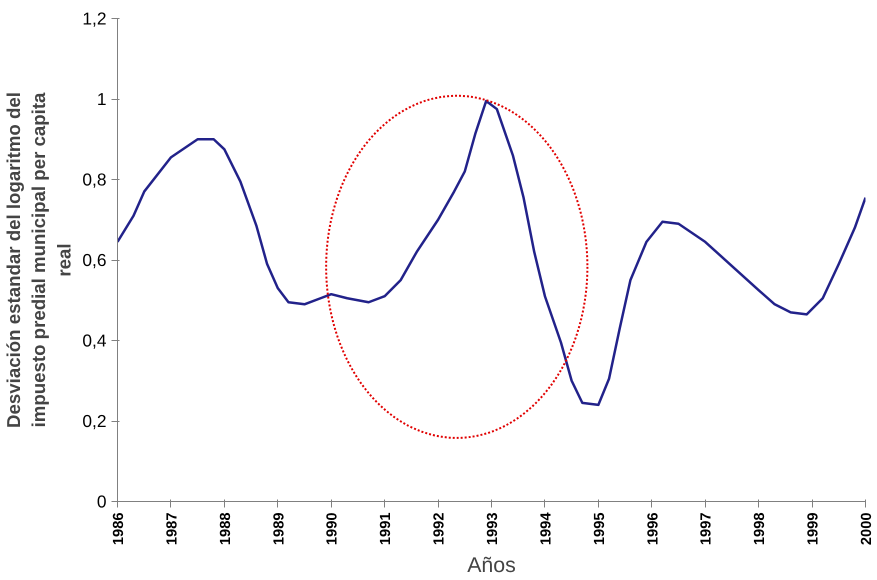 The width and height of the screenshot is (877, 580). Describe the element at coordinates (172, 529) in the screenshot. I see `x-tick-label: 1987` at that location.